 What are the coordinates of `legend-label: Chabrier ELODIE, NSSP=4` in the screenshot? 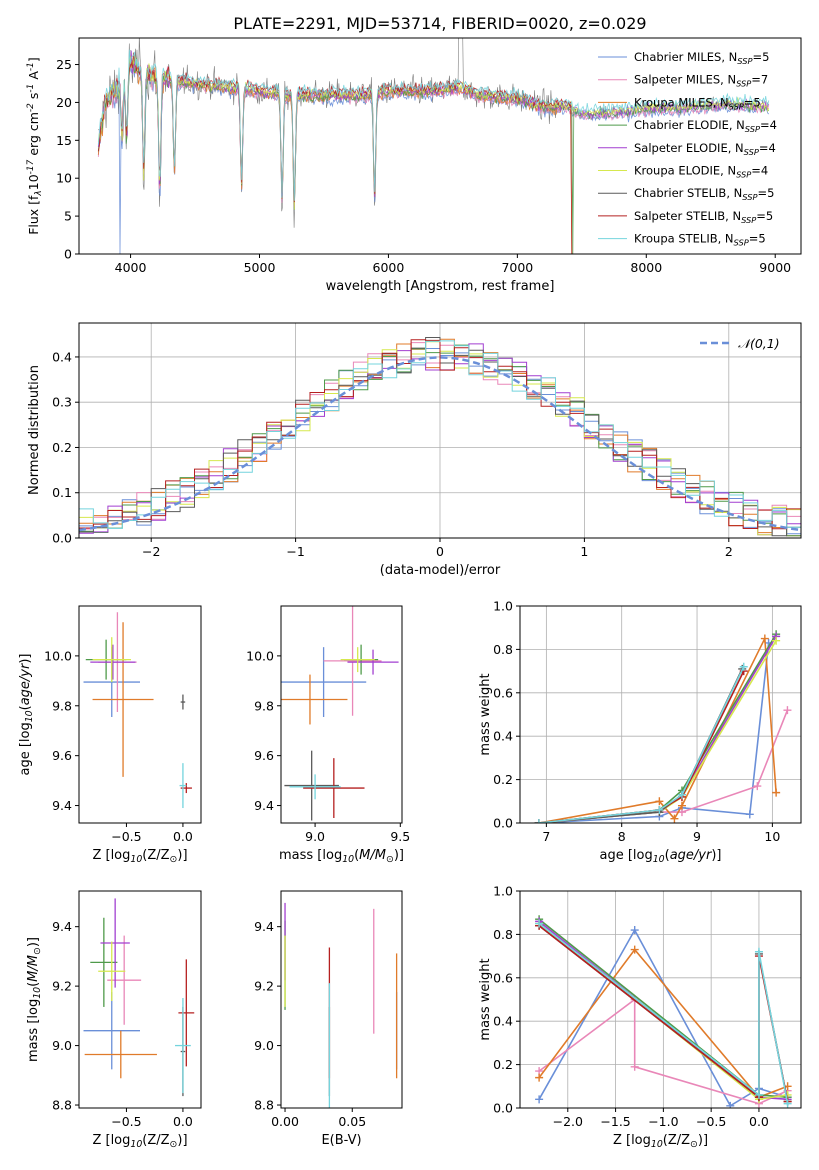 It's located at (705, 126).